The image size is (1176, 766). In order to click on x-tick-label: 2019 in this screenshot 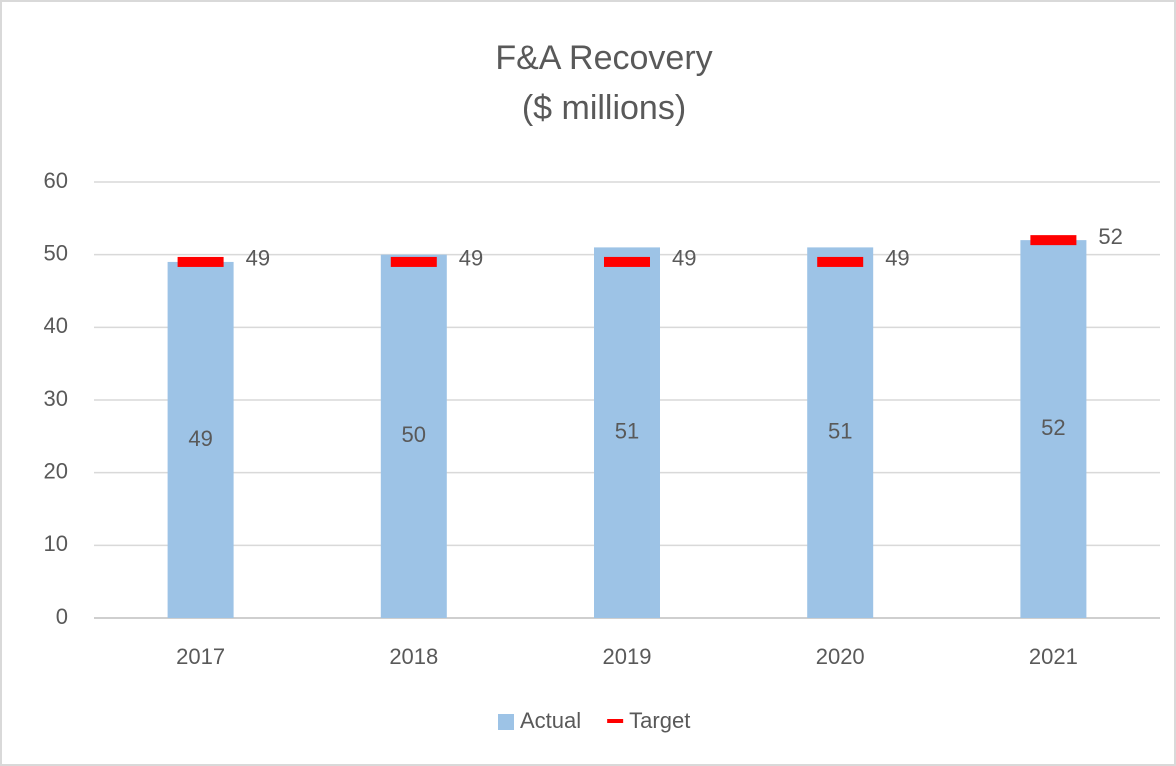, I will do `click(627, 656)`.